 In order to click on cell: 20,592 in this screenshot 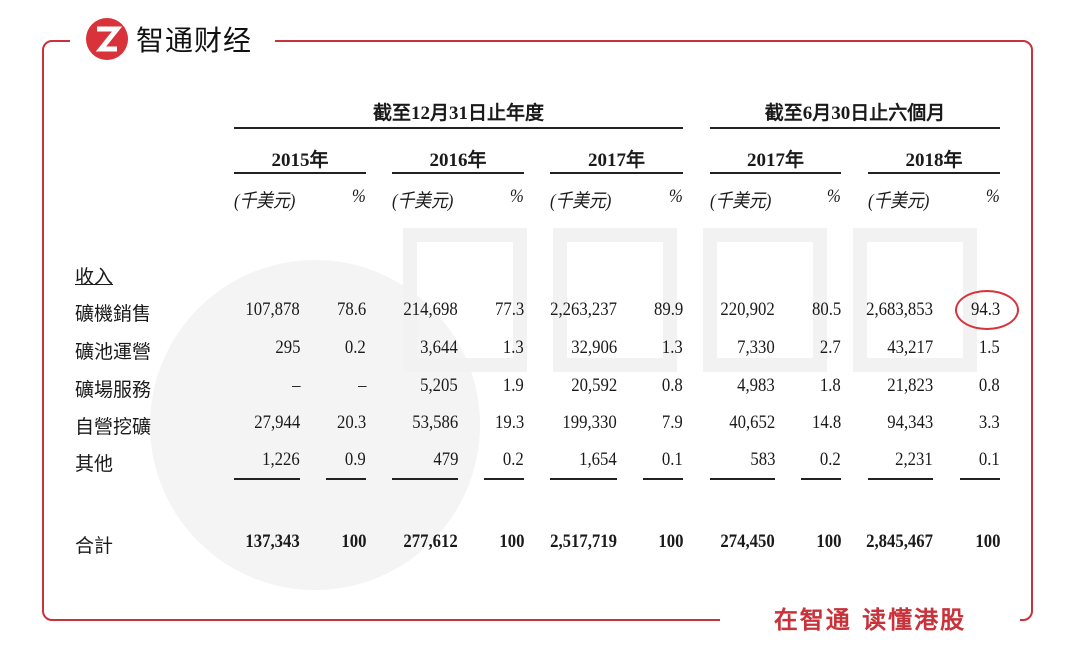, I will do `click(594, 385)`.